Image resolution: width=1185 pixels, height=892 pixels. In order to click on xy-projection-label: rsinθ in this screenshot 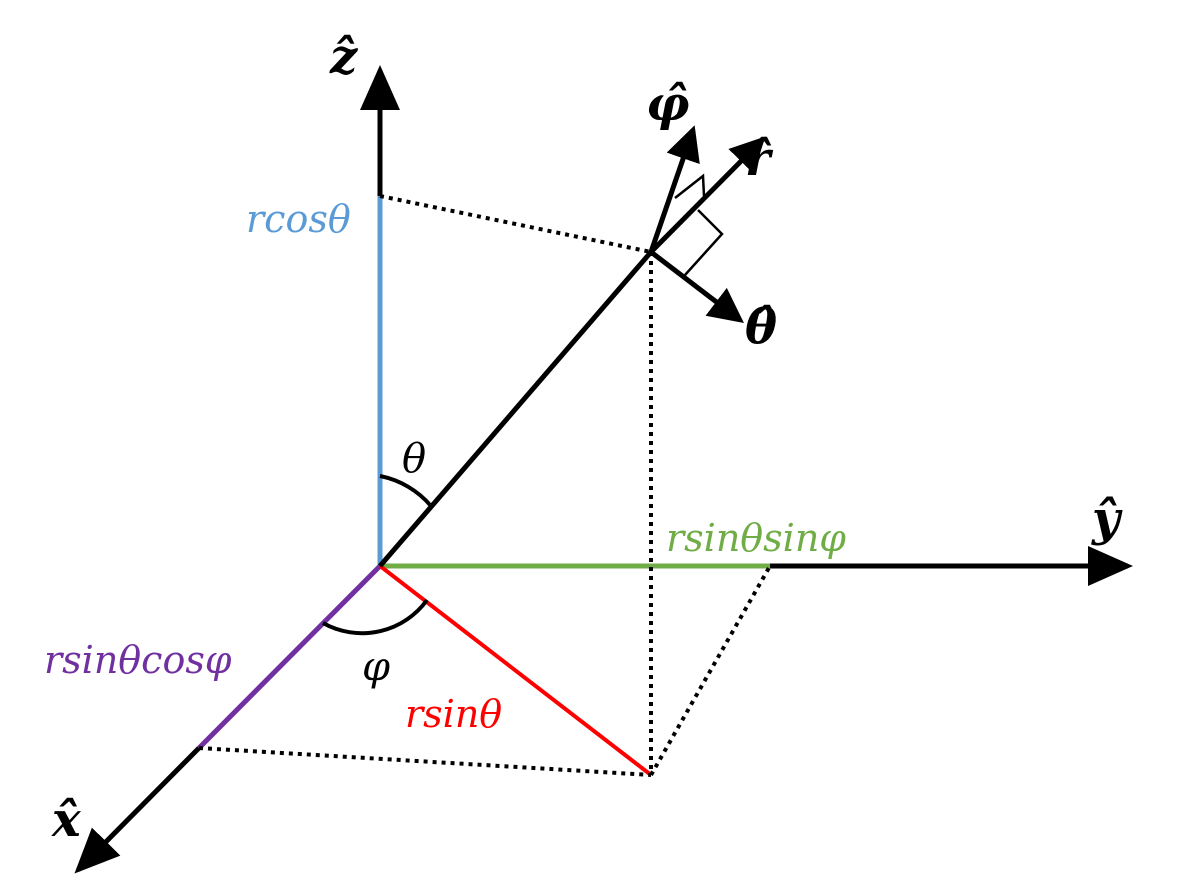, I will do `click(453, 714)`.